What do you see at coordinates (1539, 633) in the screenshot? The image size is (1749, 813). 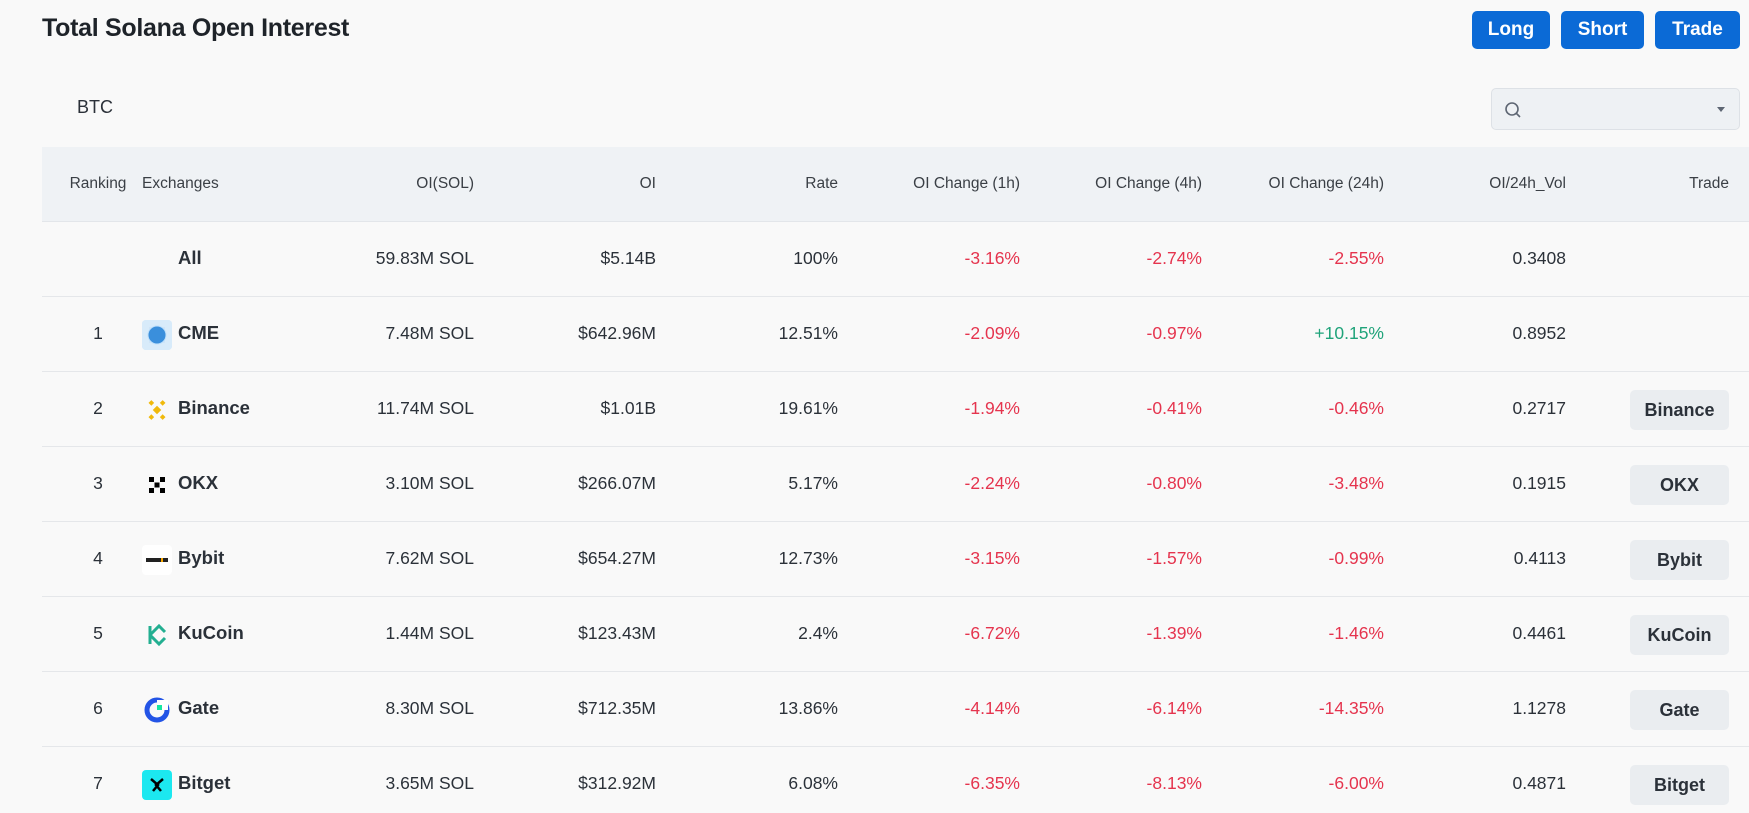 I see `table-cell: 0.4461` at bounding box center [1539, 633].